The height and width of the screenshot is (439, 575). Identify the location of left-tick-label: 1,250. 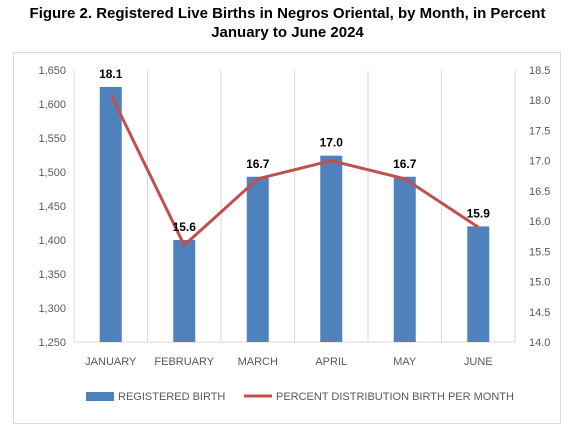
(52, 343).